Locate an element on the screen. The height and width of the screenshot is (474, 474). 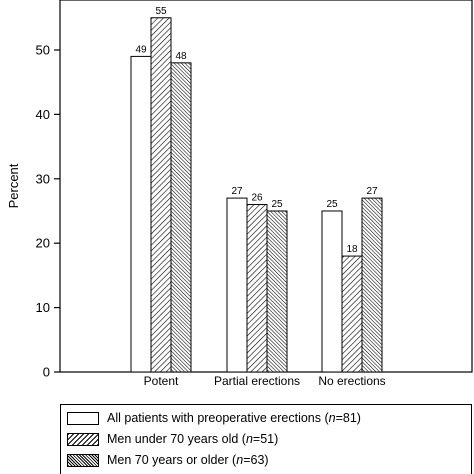
data-label-70-or-older-1: 25 is located at coordinates (277, 204).